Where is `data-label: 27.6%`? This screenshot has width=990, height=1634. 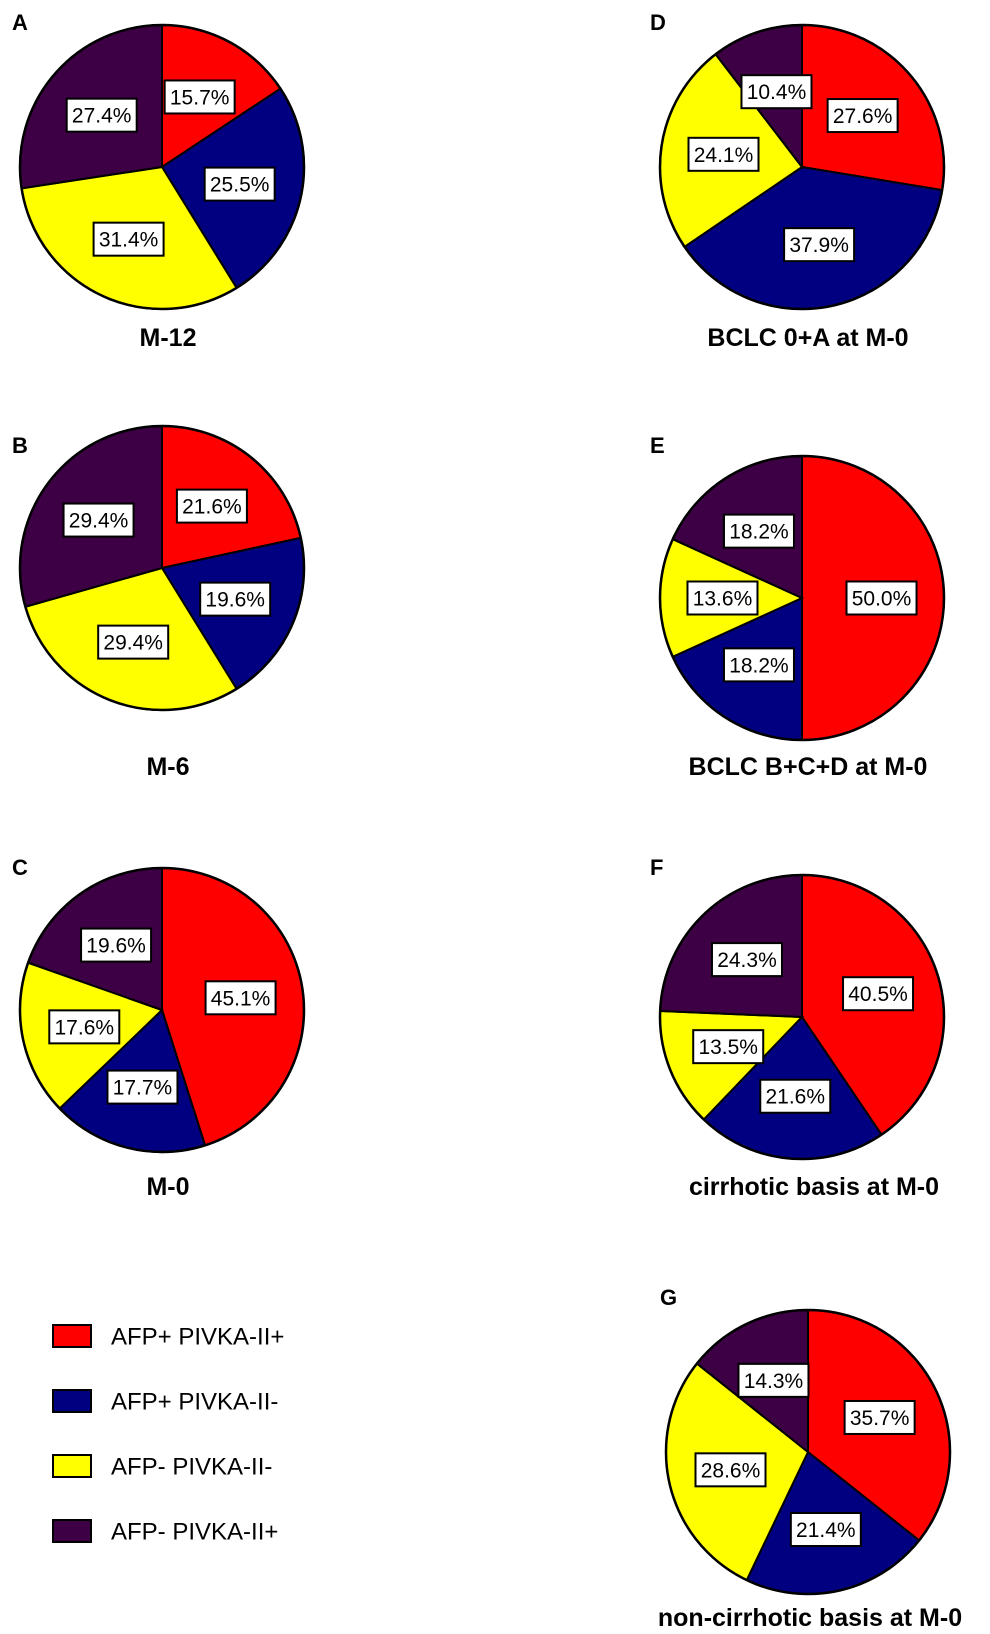 data-label: 27.6% is located at coordinates (863, 116).